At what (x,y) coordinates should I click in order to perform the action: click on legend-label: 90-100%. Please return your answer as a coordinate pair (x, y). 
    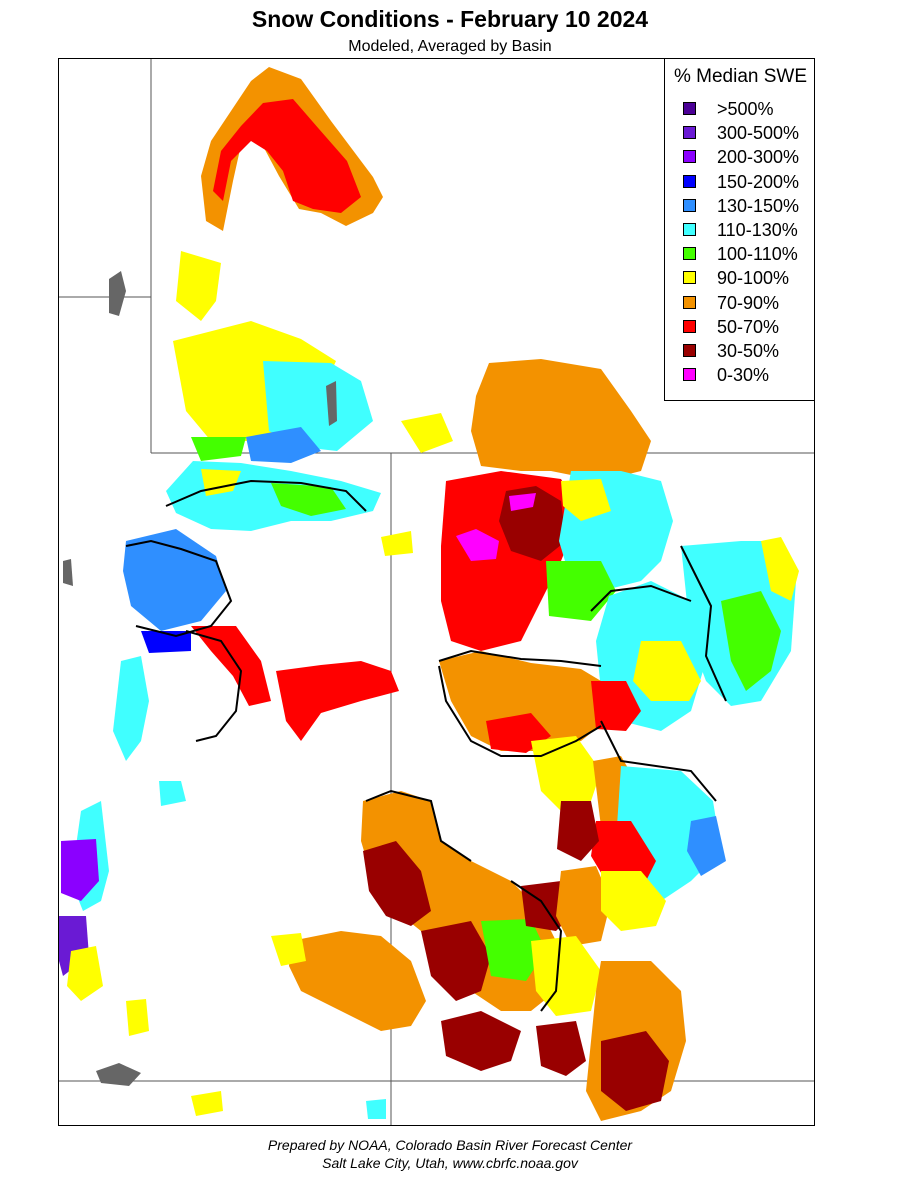
    Looking at the image, I should click on (753, 278).